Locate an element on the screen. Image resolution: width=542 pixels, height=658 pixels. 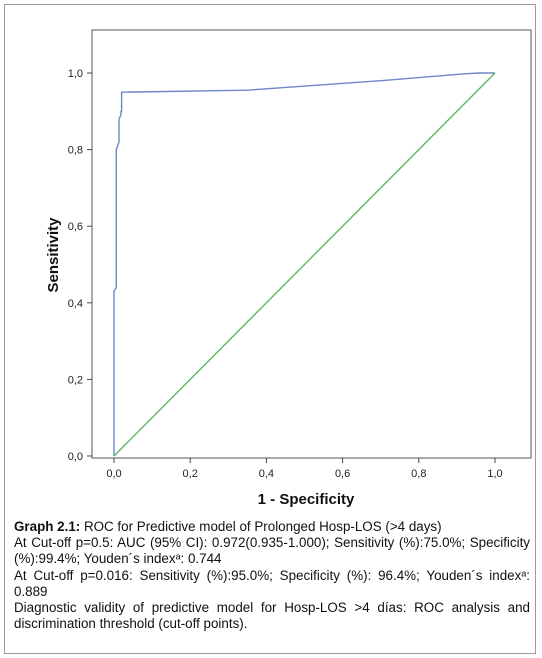
x-tick-label: 1,0 is located at coordinates (494, 474).